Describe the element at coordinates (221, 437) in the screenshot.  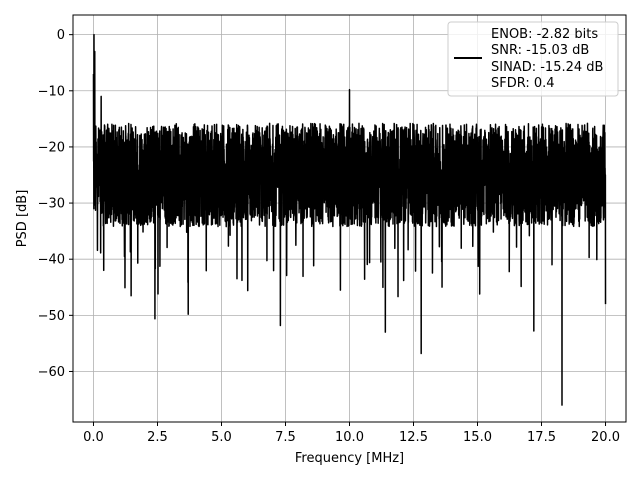
I see `x-tick-label: 5.0` at that location.